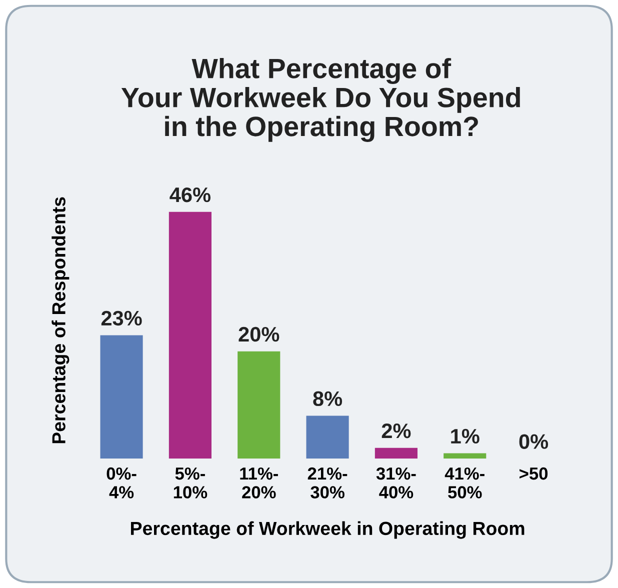 This screenshot has height=588, width=618. Describe the element at coordinates (534, 473) in the screenshot. I see `x-tick-label: >50` at that location.